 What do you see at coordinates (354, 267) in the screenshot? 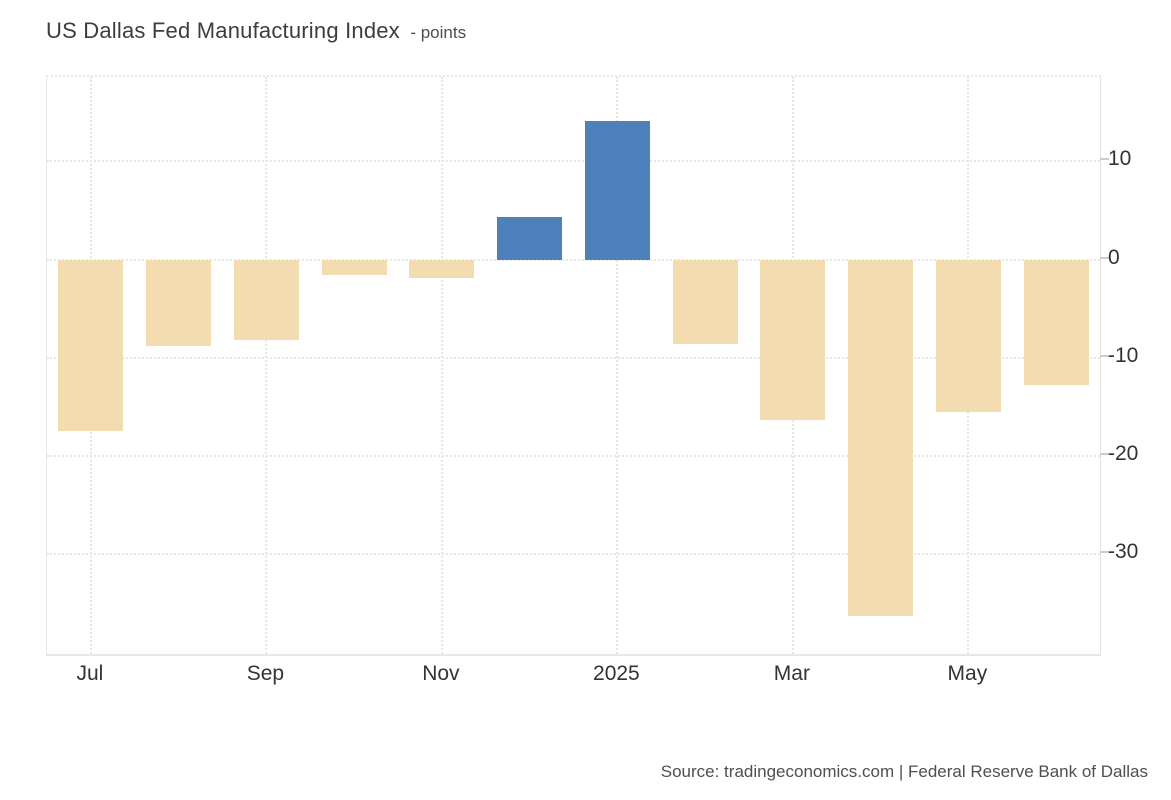
I see `bar-oct-2024` at bounding box center [354, 267].